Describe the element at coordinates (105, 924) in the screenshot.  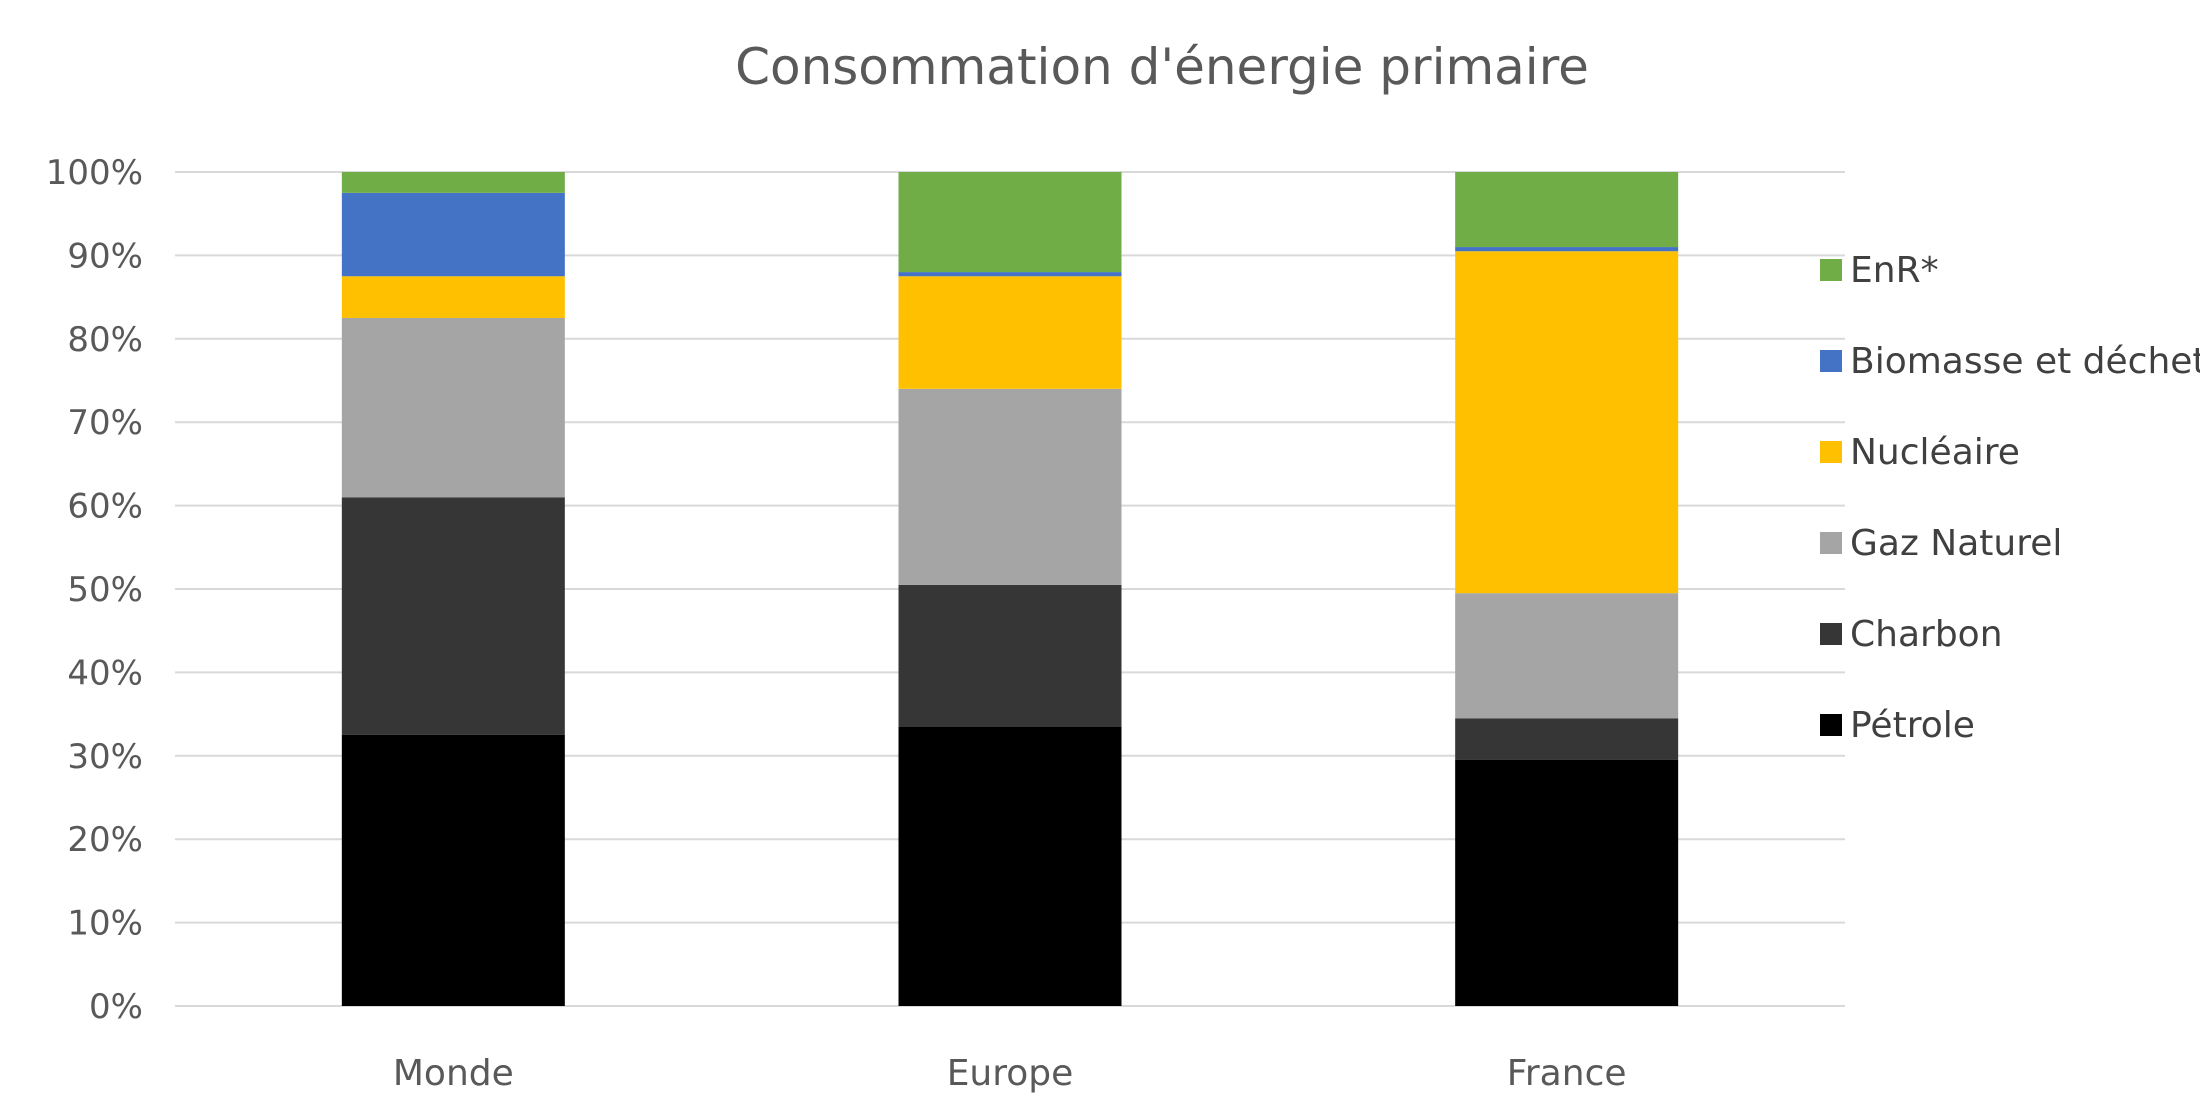
I see `y-tick-label: 10%` at that location.